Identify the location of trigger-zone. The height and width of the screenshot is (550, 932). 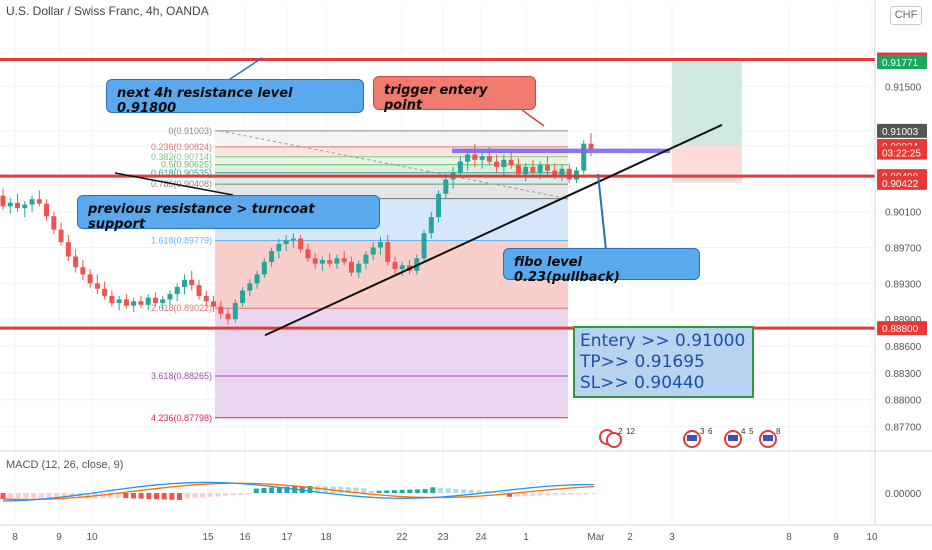
(561, 151).